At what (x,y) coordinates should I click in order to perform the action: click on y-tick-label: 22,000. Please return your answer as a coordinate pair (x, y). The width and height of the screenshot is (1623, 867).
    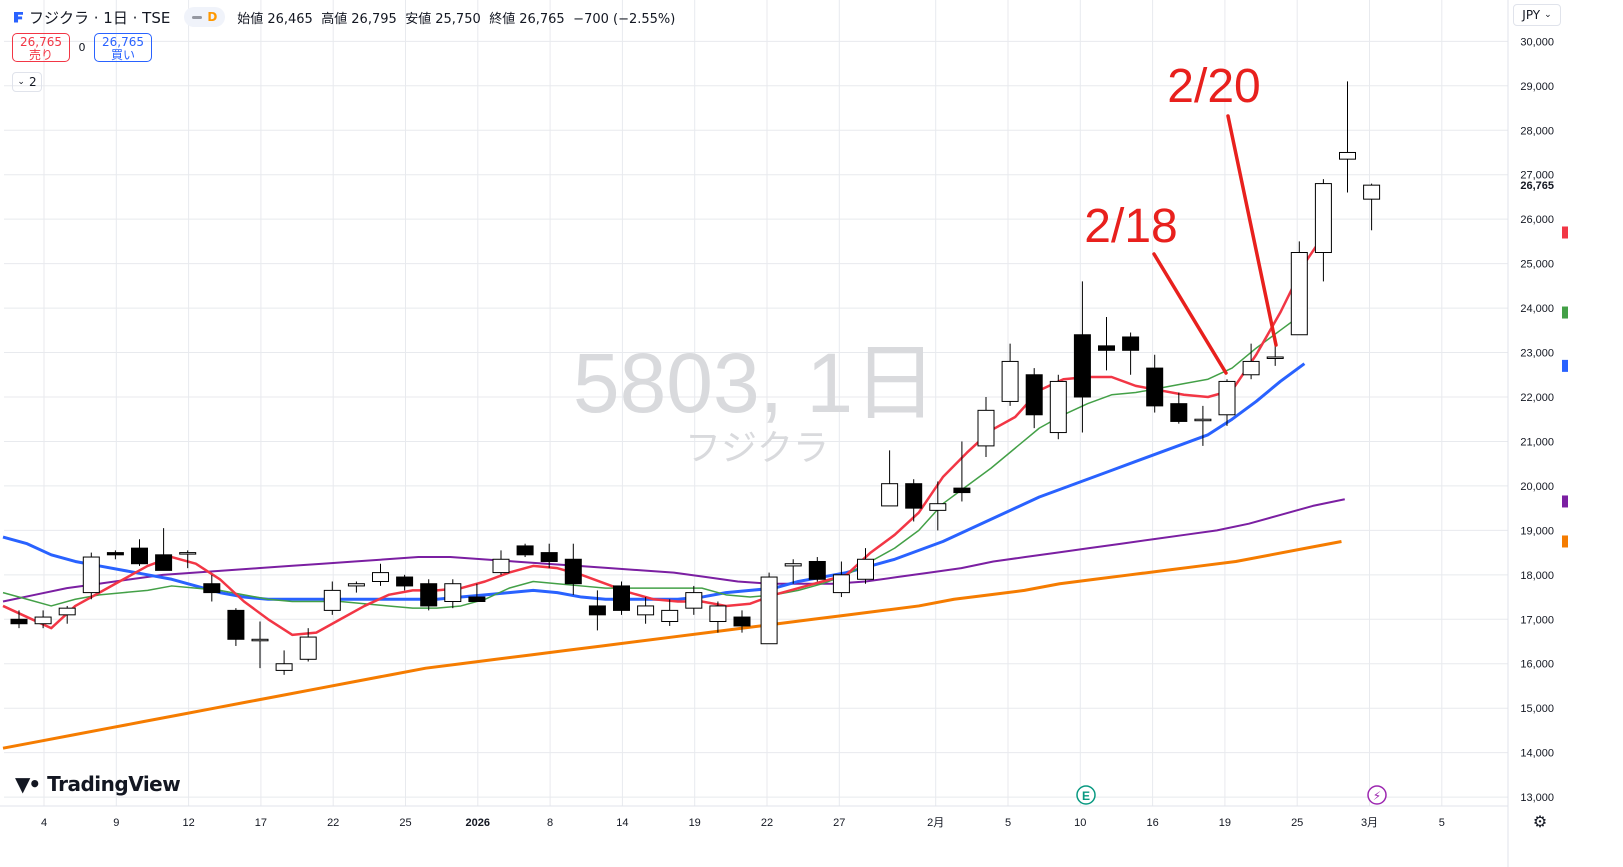
    Looking at the image, I should click on (1537, 398).